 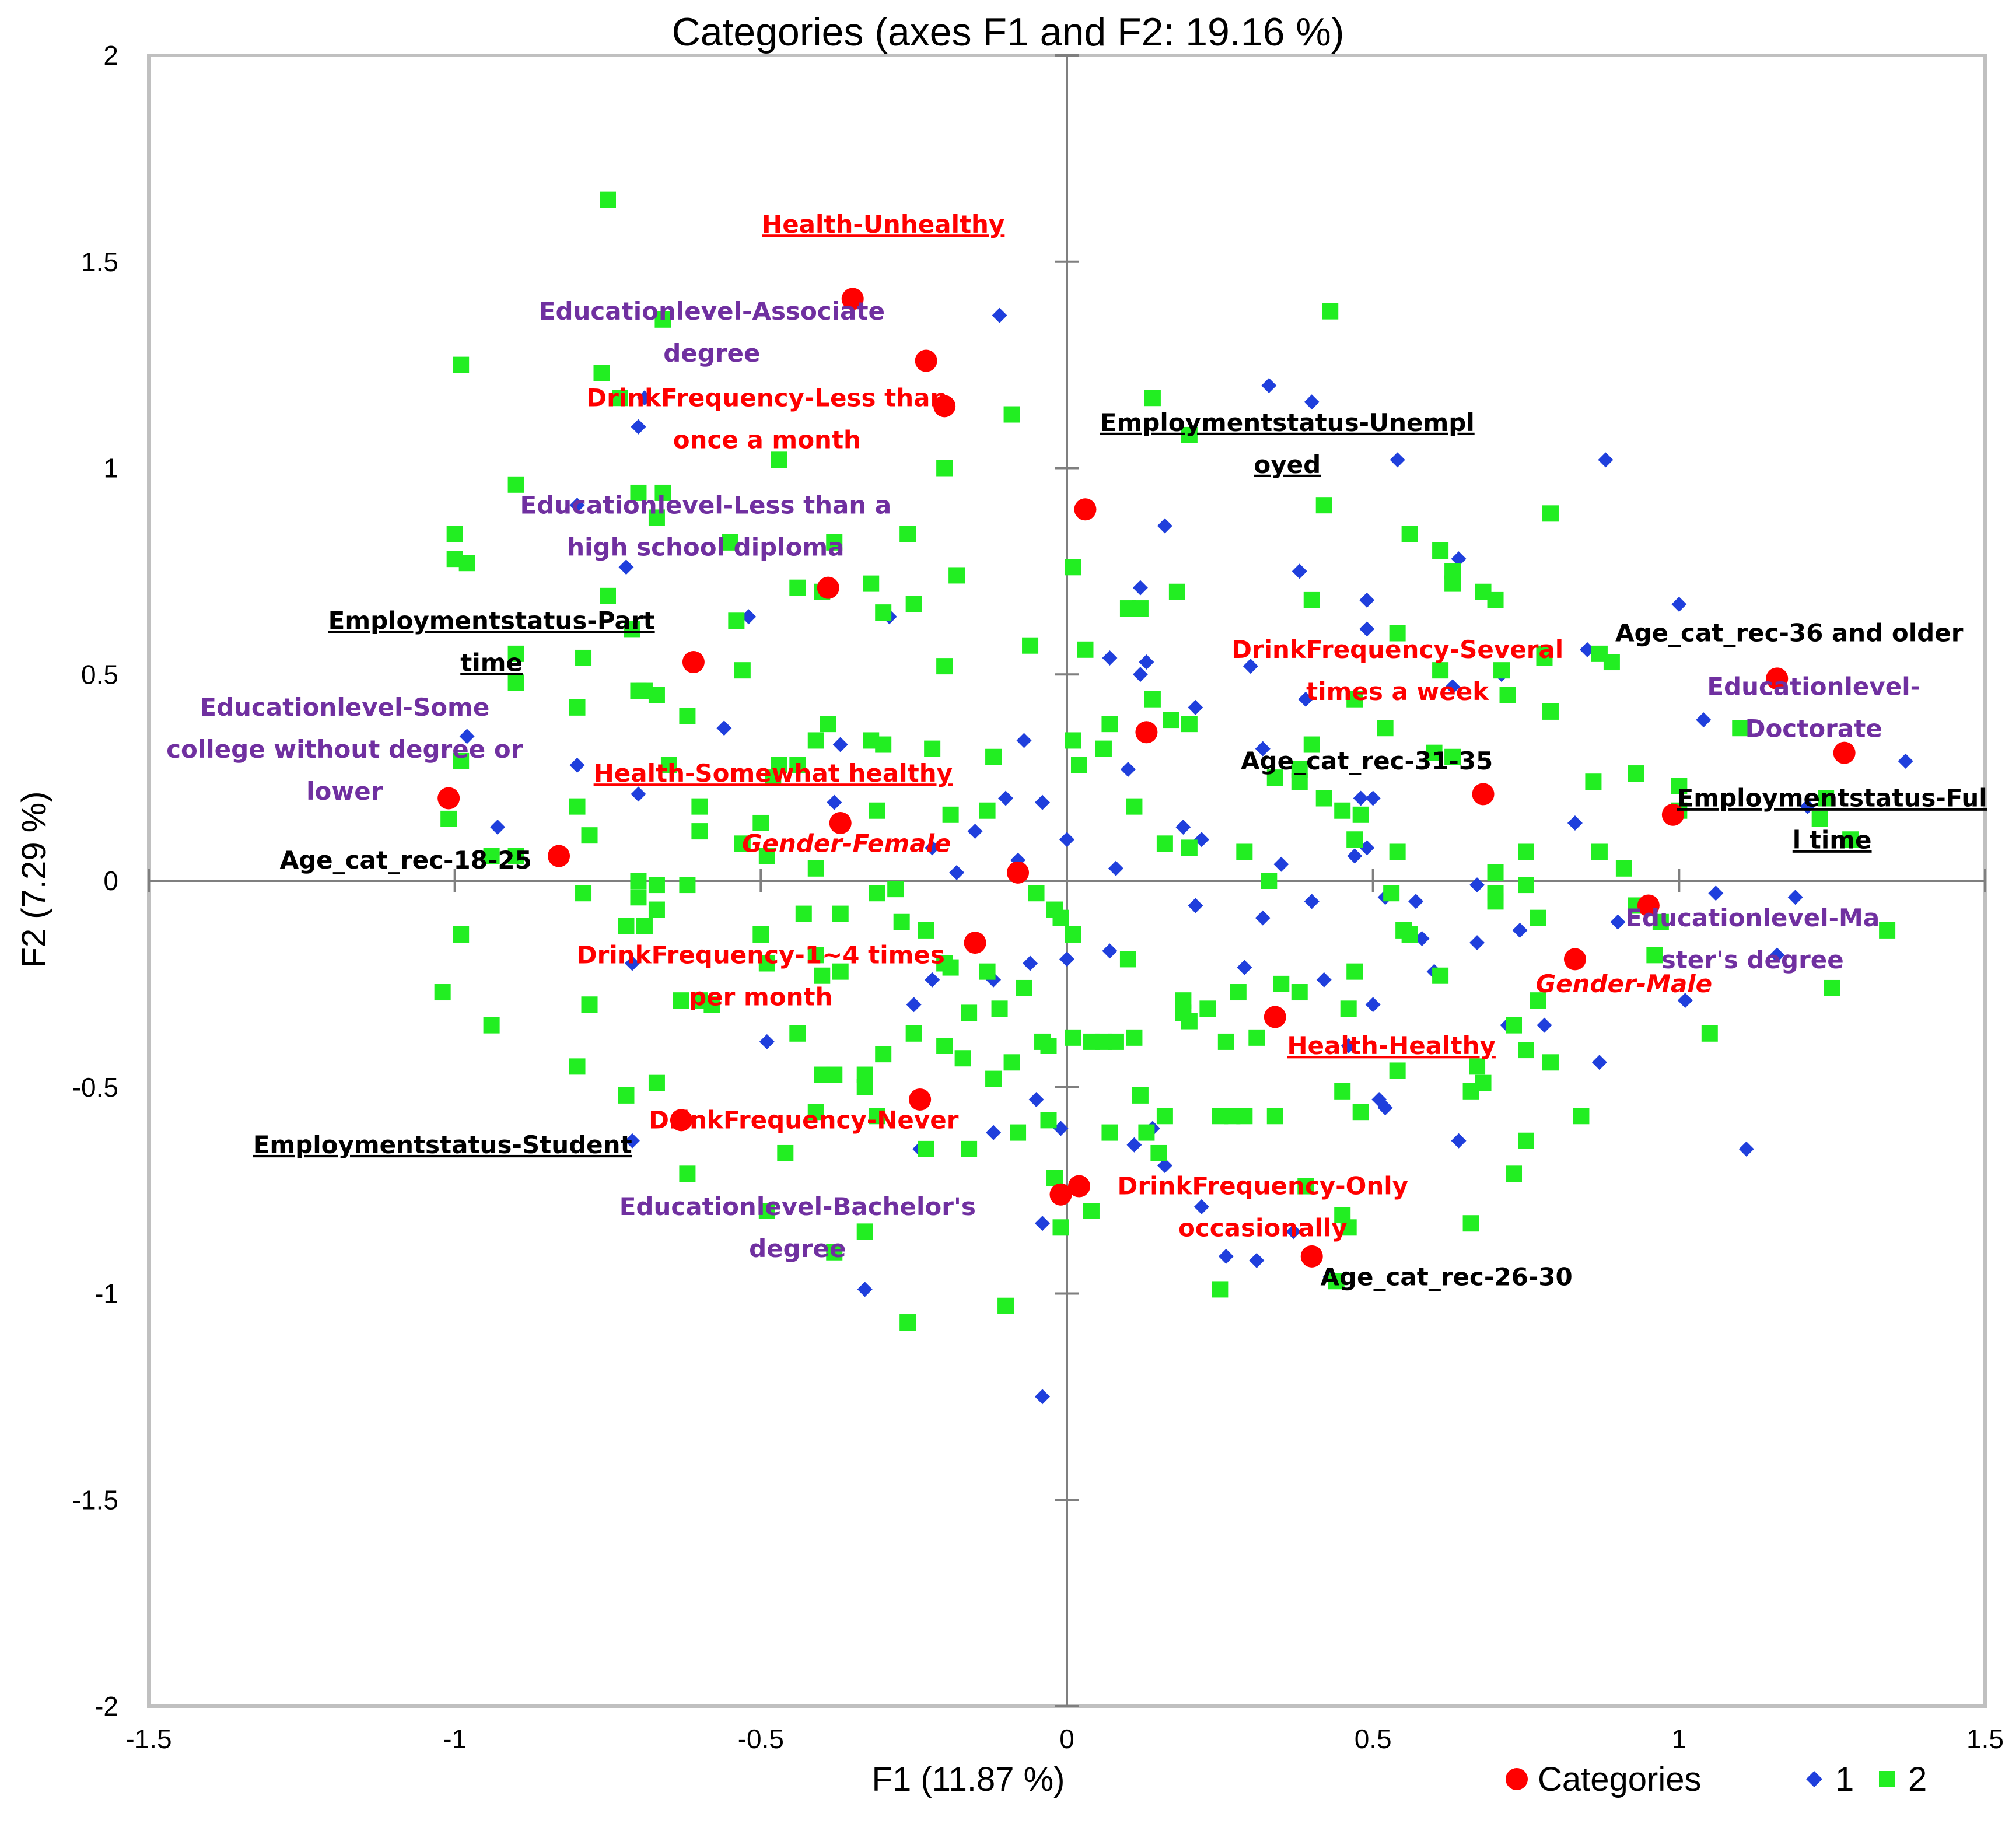 I want to click on legend-label: 2, so click(x=1917, y=1779).